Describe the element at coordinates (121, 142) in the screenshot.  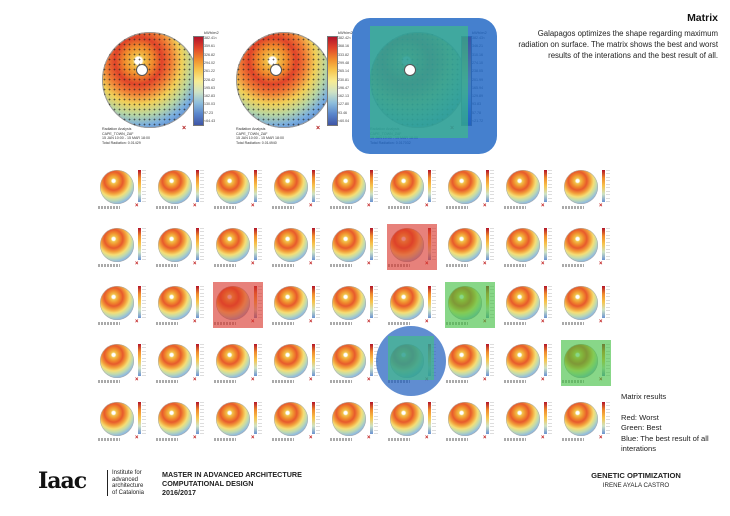
I see `caption-line: Total Radiation: 0.01429` at that location.